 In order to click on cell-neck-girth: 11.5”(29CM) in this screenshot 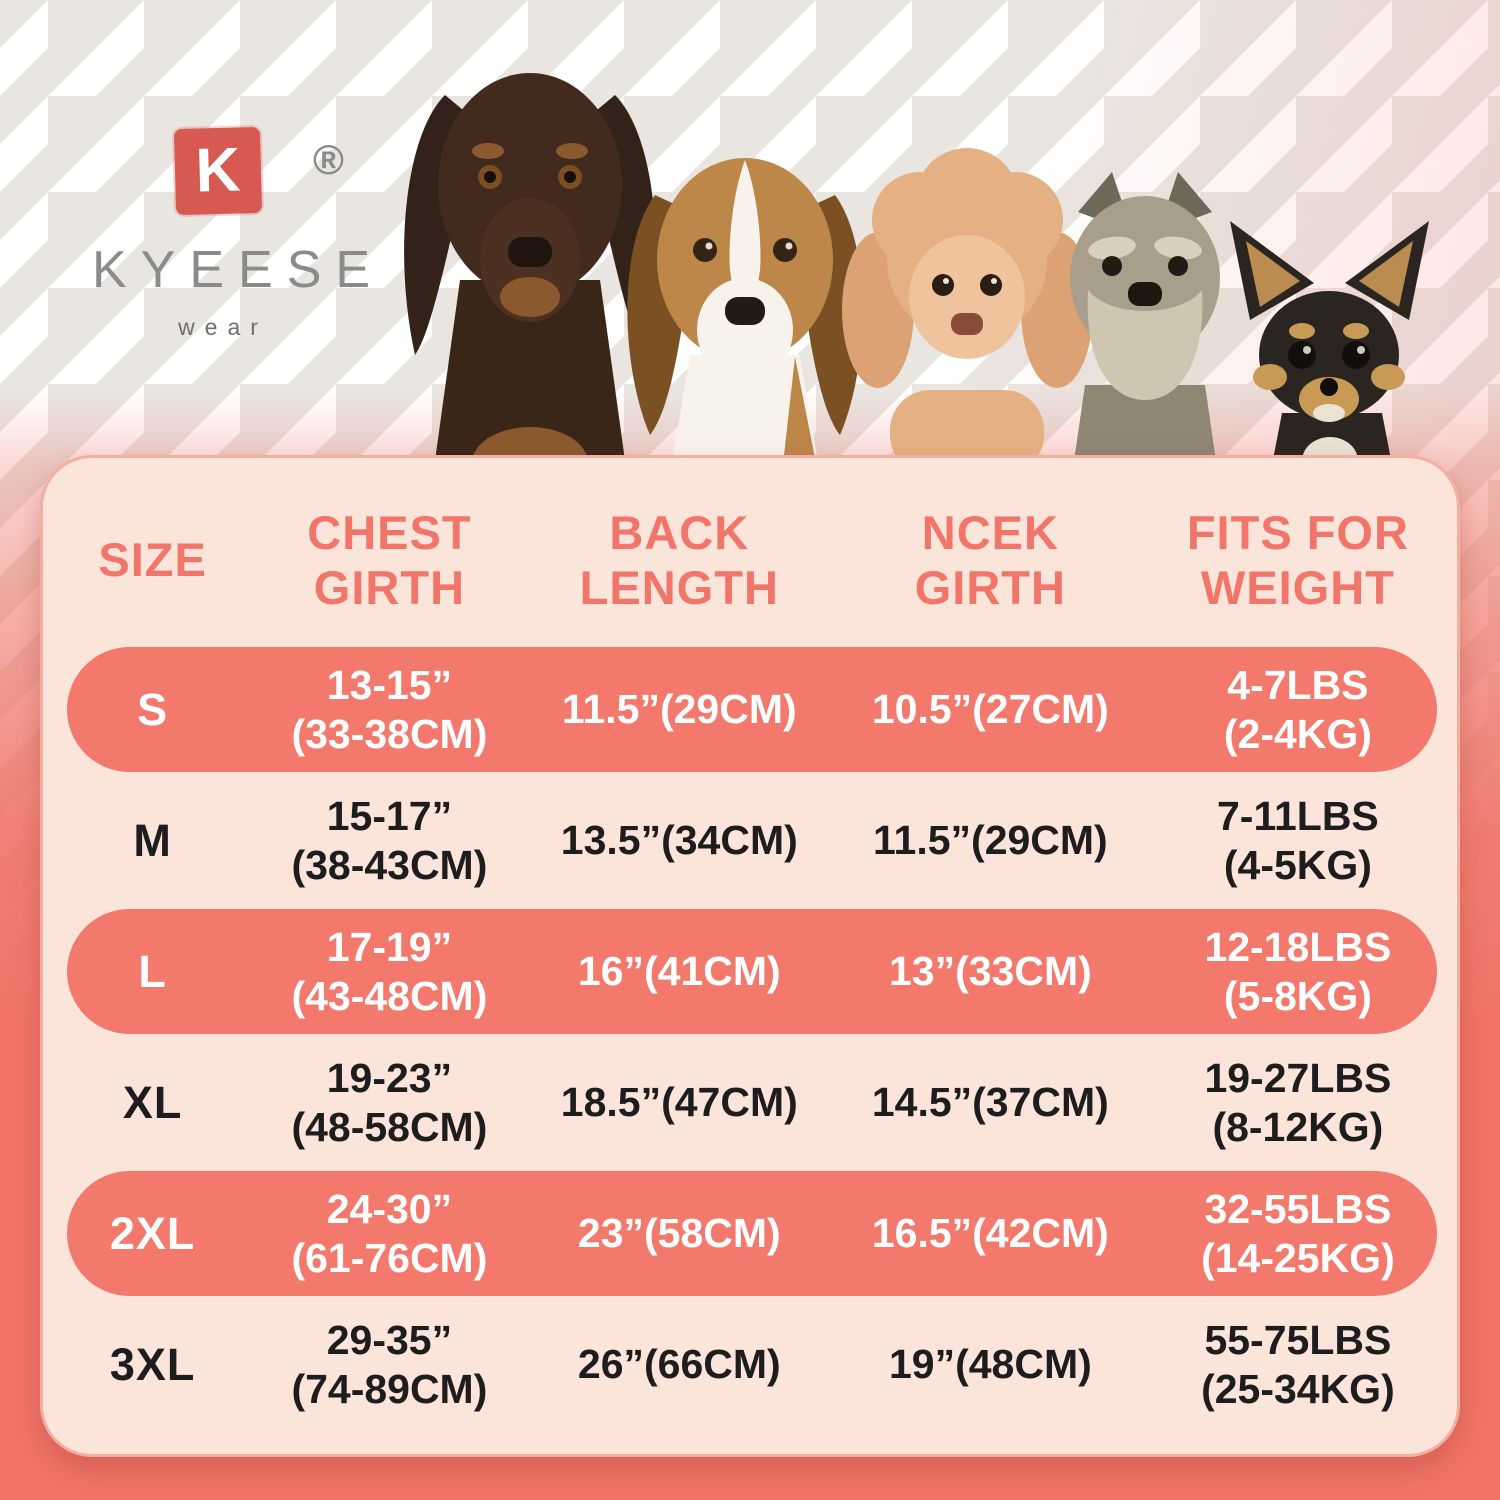, I will do `click(990, 840)`.